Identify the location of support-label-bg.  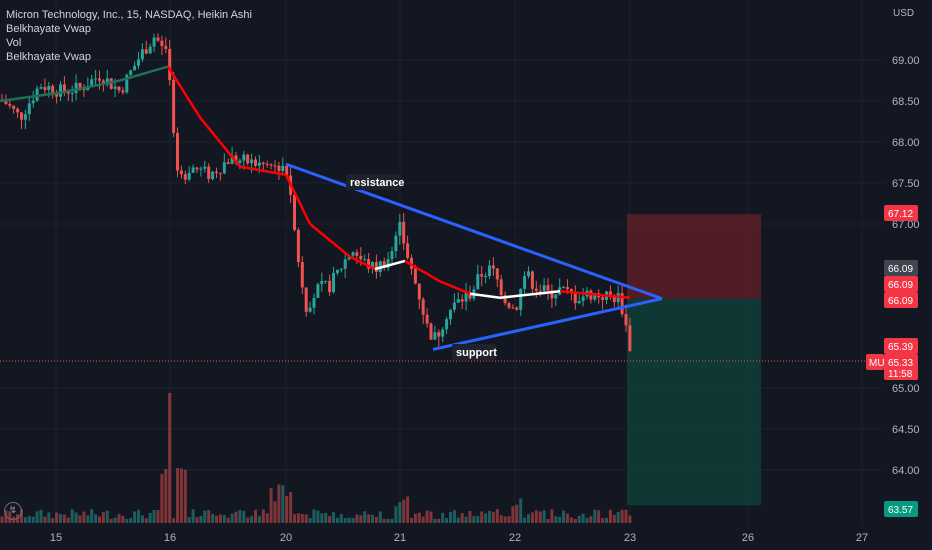
(474, 352).